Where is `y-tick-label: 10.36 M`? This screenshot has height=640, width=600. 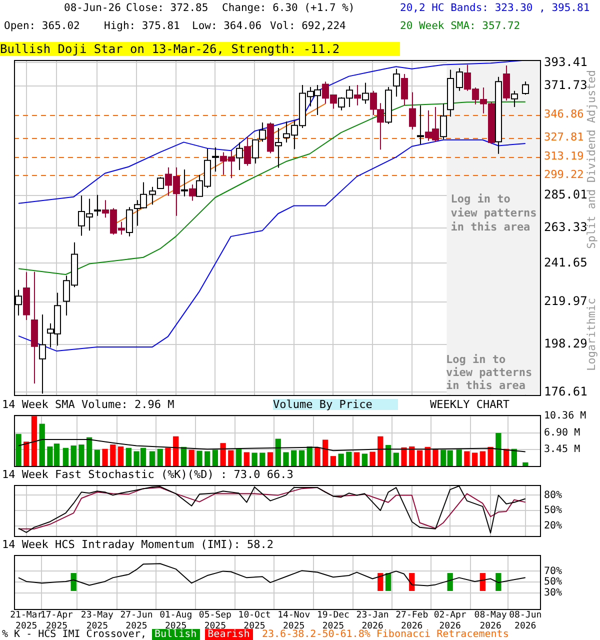
y-tick-label: 10.36 M is located at coordinates (565, 416).